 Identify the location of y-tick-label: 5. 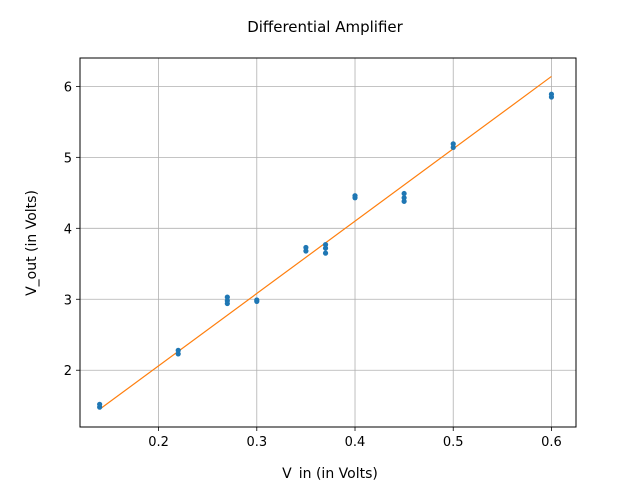
(68, 158).